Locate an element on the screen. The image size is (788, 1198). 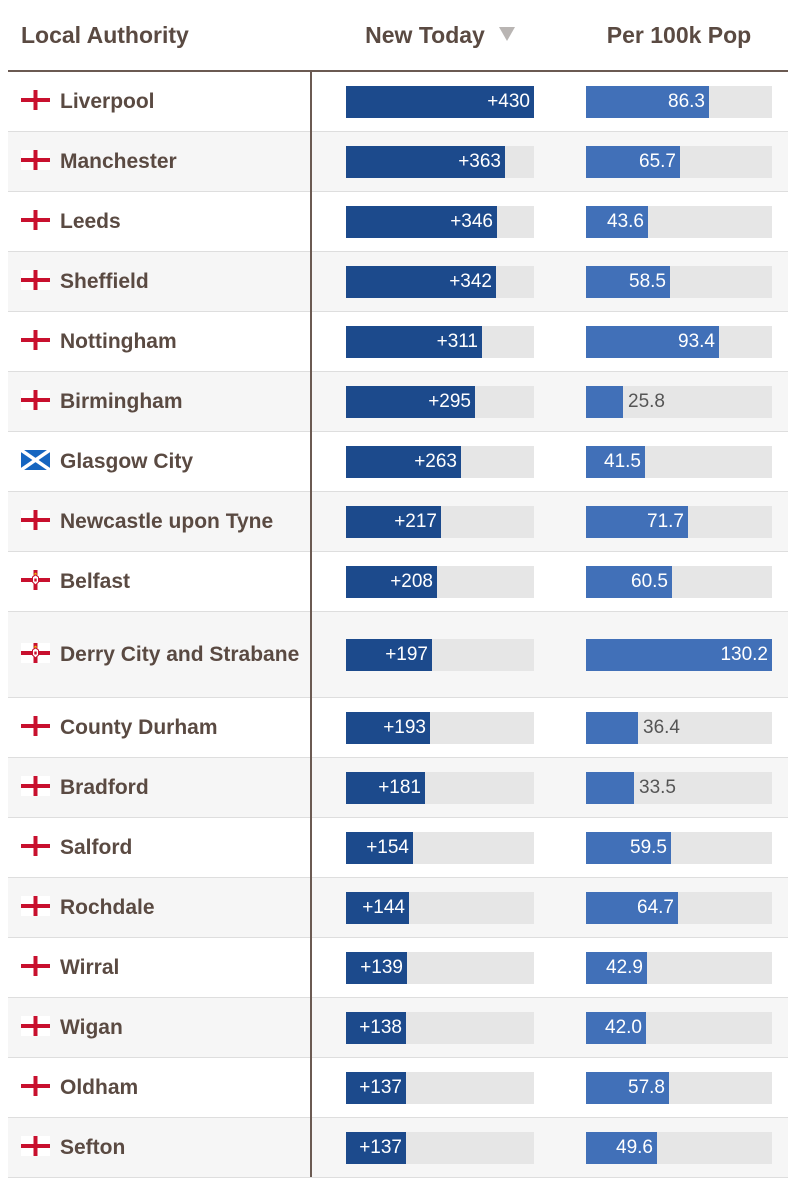
per-100k-value: 64.7 is located at coordinates (655, 907).